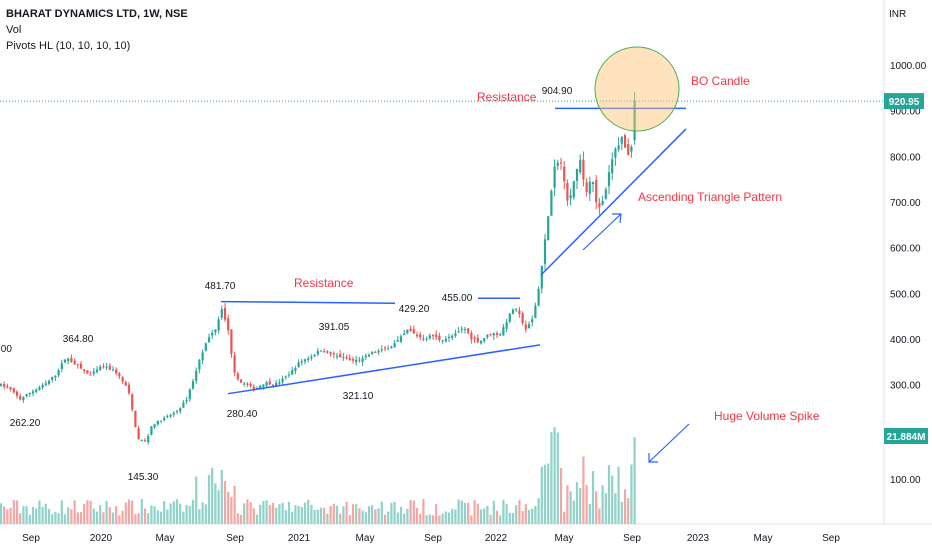 Image resolution: width=932 pixels, height=550 pixels. What do you see at coordinates (908, 66) in the screenshot?
I see `price-tick-label: 1000.00` at bounding box center [908, 66].